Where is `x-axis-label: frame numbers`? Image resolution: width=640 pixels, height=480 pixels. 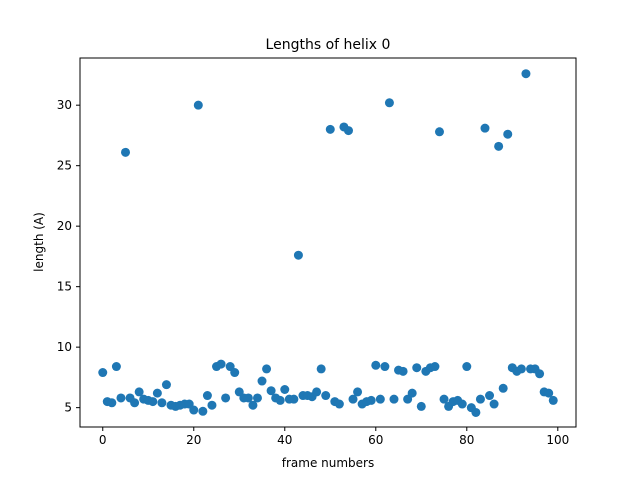 x-axis-label: frame numbers is located at coordinates (328, 463).